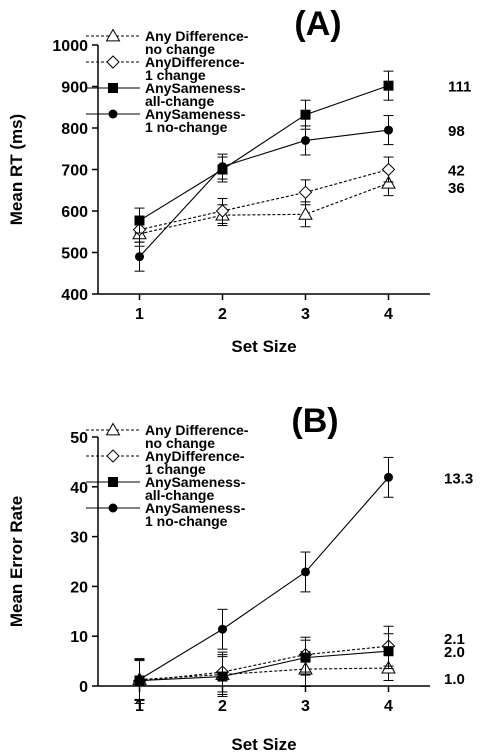 This screenshot has width=490, height=755. I want to click on b-legend-label: 1 change, so click(175, 469).